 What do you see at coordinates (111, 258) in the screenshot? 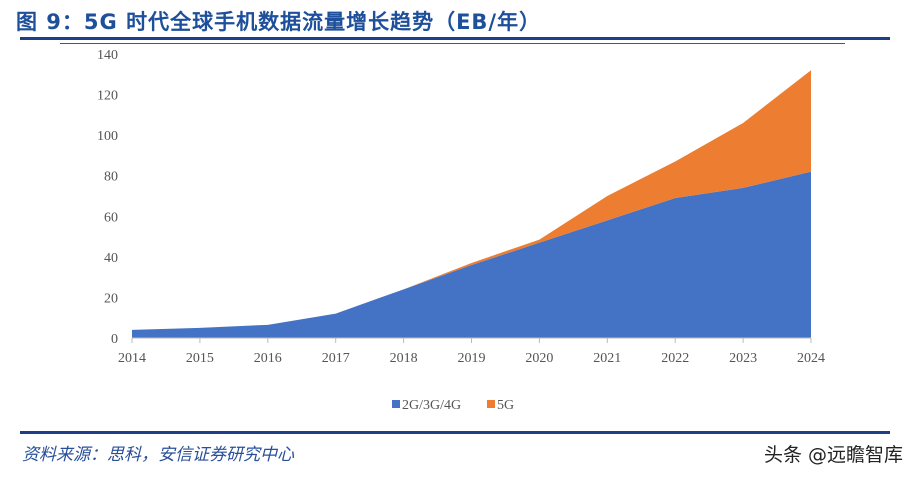
I see `y-tick-label: 40` at bounding box center [111, 258].